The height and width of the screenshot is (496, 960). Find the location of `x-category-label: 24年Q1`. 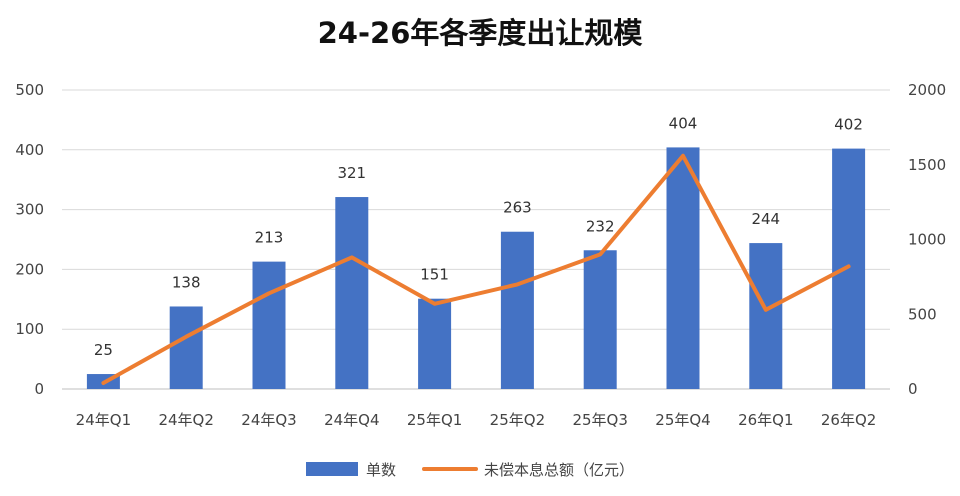

x-category-label: 24年Q1 is located at coordinates (103, 420).